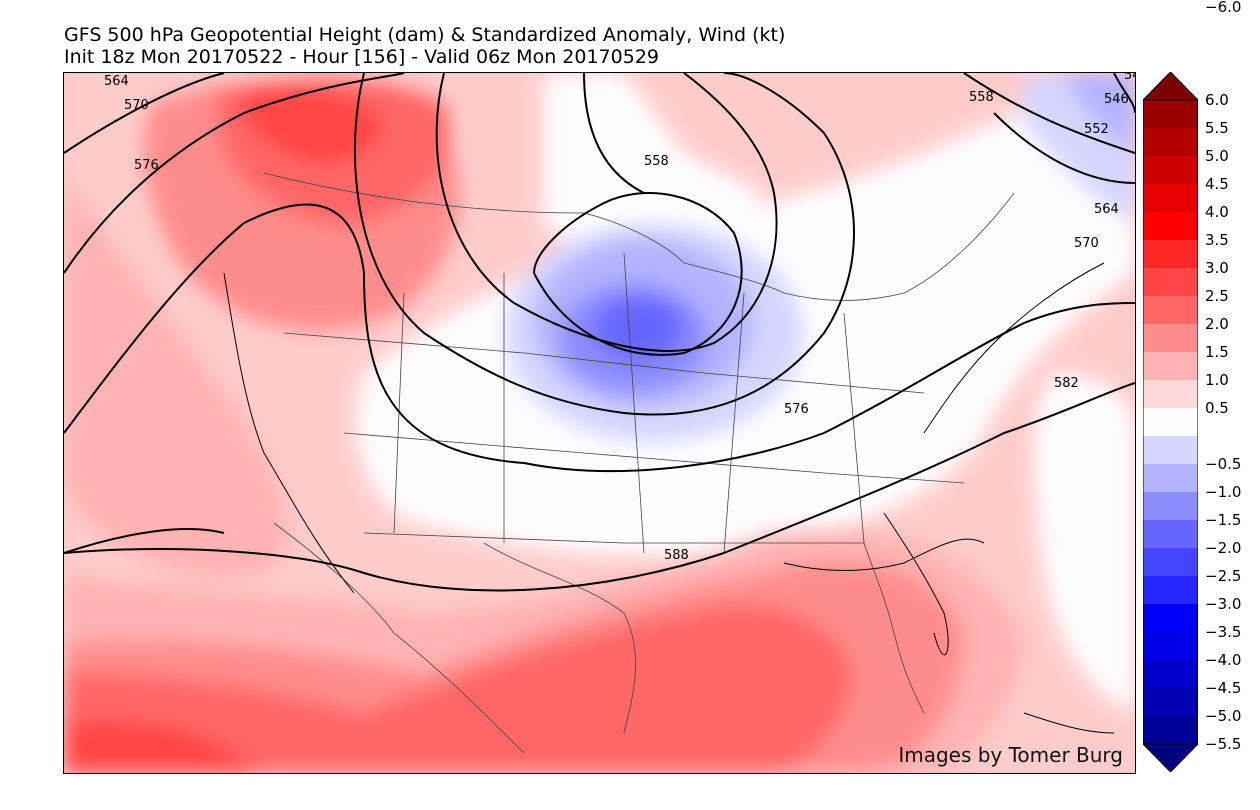  Describe the element at coordinates (1217, 100) in the screenshot. I see `colorbar-tick-label: 6.0` at that location.